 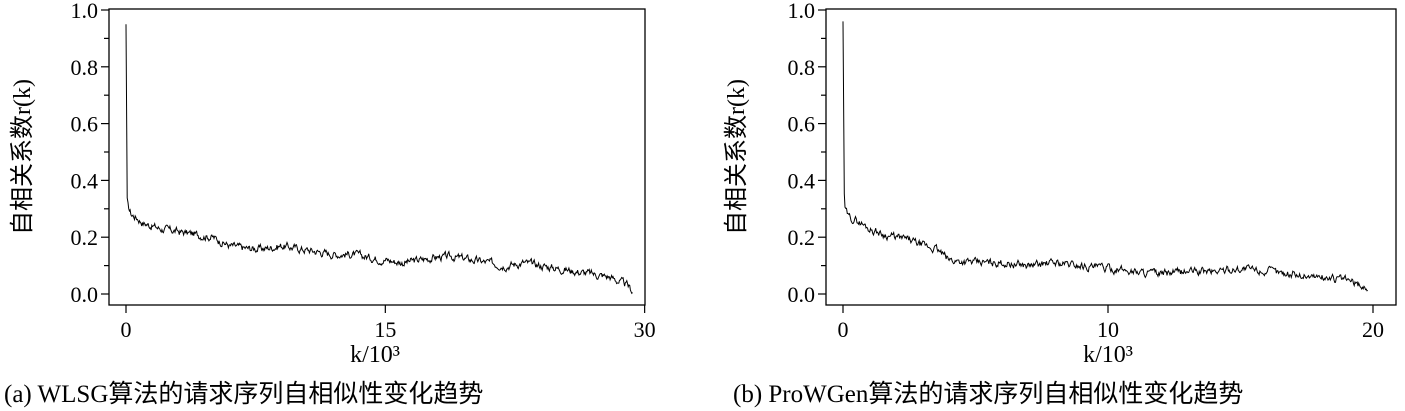 I want to click on x-tick-label-a-0: 0, so click(x=126, y=329).